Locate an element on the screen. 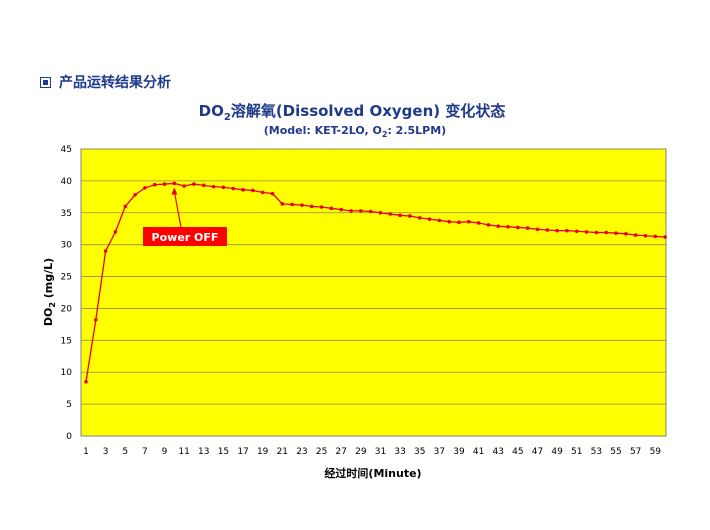  x-tick-label: 21 is located at coordinates (282, 452).